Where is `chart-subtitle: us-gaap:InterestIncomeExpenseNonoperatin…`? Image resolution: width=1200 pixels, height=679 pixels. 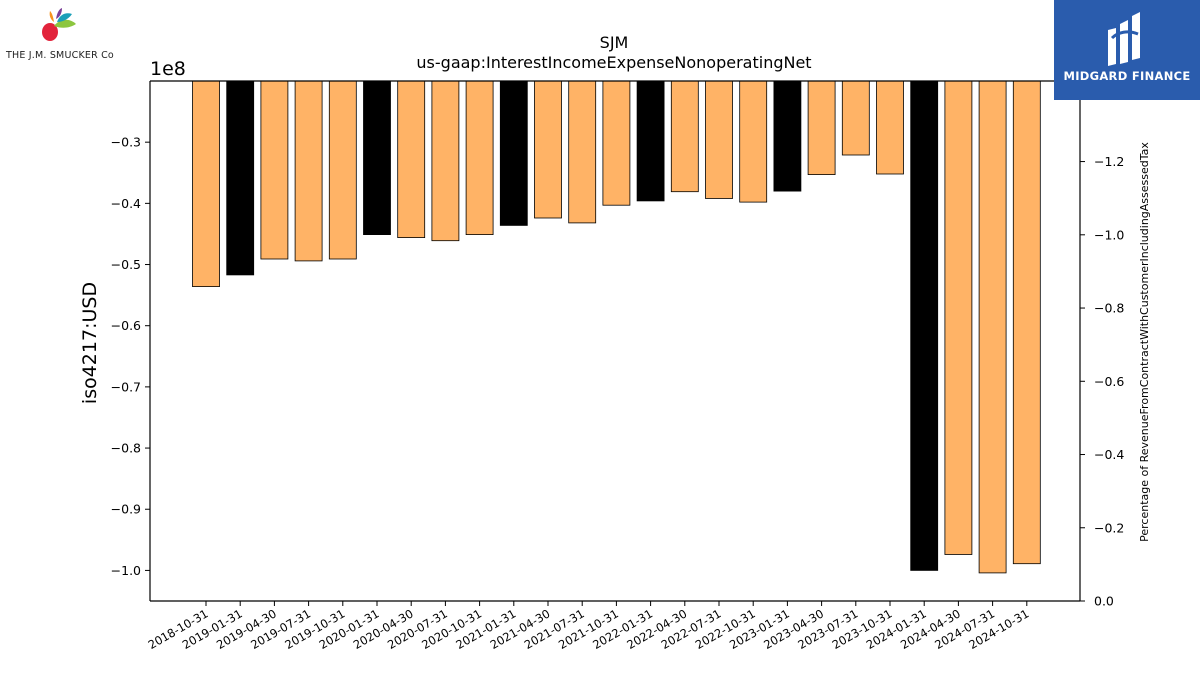
chart-subtitle: us-gaap:InterestIncomeExpenseNonoperatin… is located at coordinates (613, 62).